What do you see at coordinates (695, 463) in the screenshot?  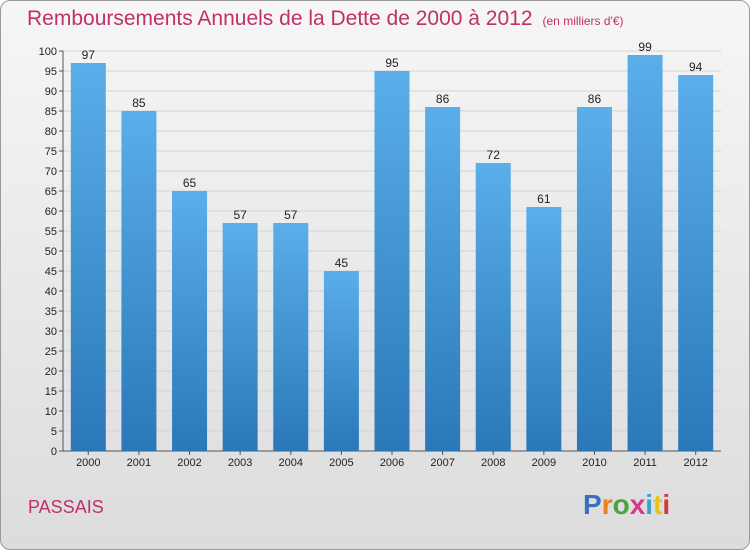 I see `x-tick-label: 2012` at bounding box center [695, 463].